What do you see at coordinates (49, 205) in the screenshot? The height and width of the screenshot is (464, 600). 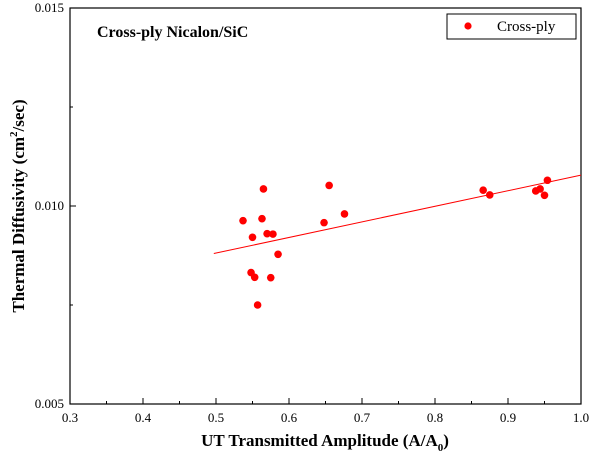 I see `y-tick-label: 0.010` at bounding box center [49, 205].